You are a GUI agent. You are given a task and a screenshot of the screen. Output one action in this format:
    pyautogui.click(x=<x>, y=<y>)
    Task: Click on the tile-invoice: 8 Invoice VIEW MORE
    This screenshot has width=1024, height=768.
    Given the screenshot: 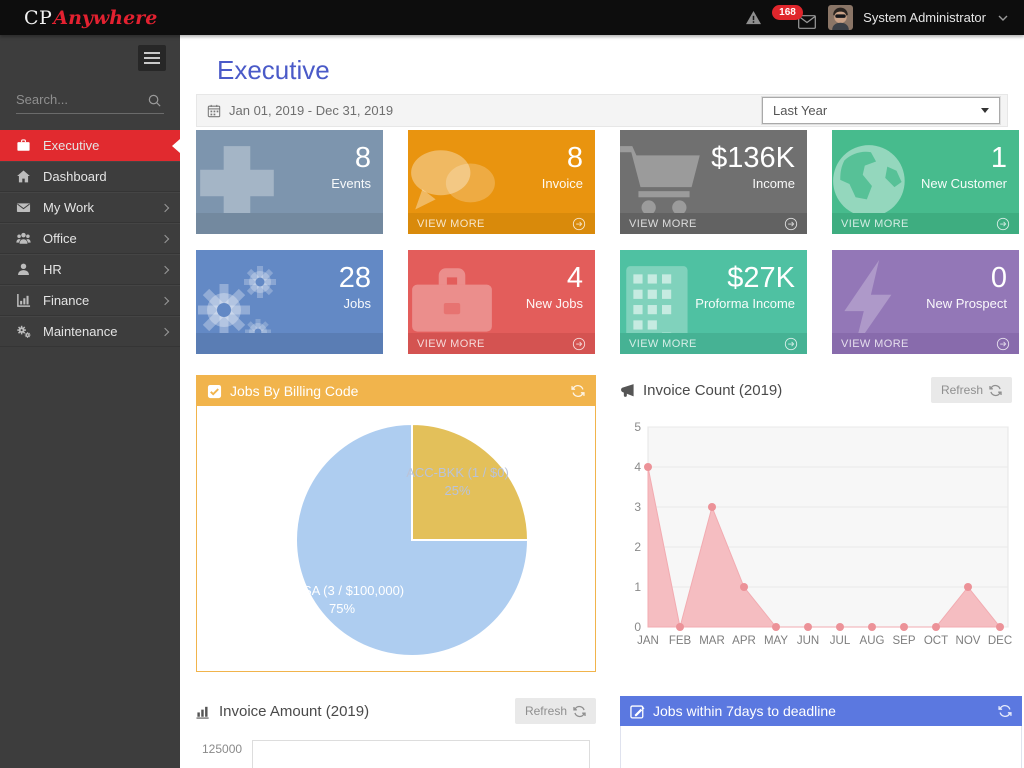 What is the action you would take?
    pyautogui.click(x=501, y=182)
    